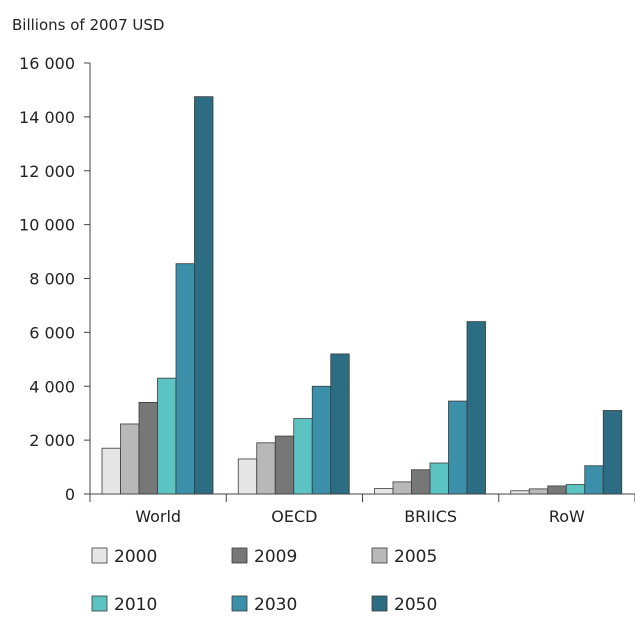  Describe the element at coordinates (52, 332) in the screenshot. I see `y-tick-label: 6 000` at that location.